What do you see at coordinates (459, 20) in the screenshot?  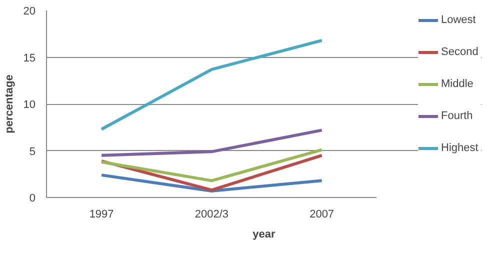 I see `legend-label: Lowest` at bounding box center [459, 20].